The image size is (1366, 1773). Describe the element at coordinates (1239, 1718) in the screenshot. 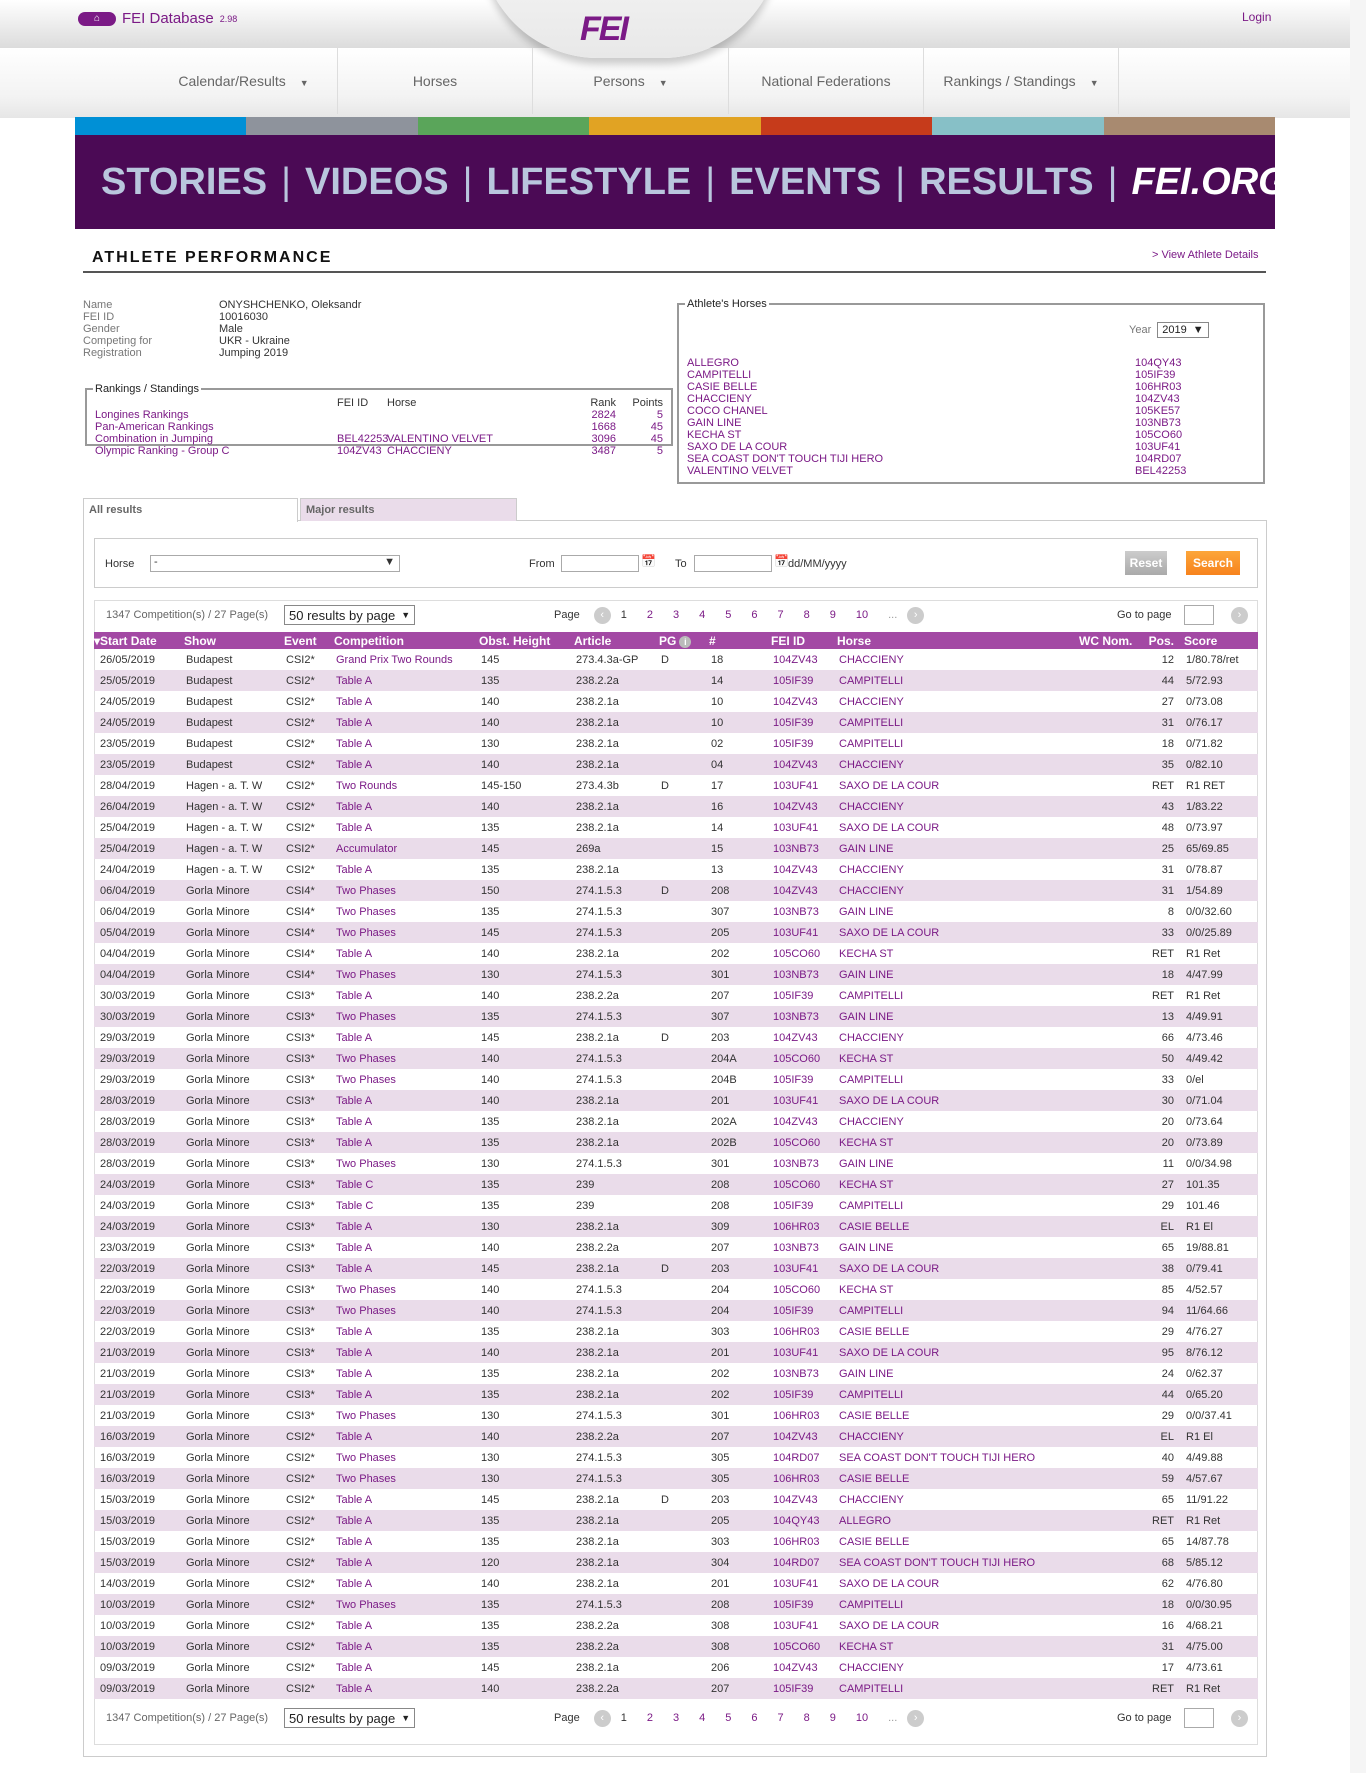

I see `go-to-page-button: ›` at that location.